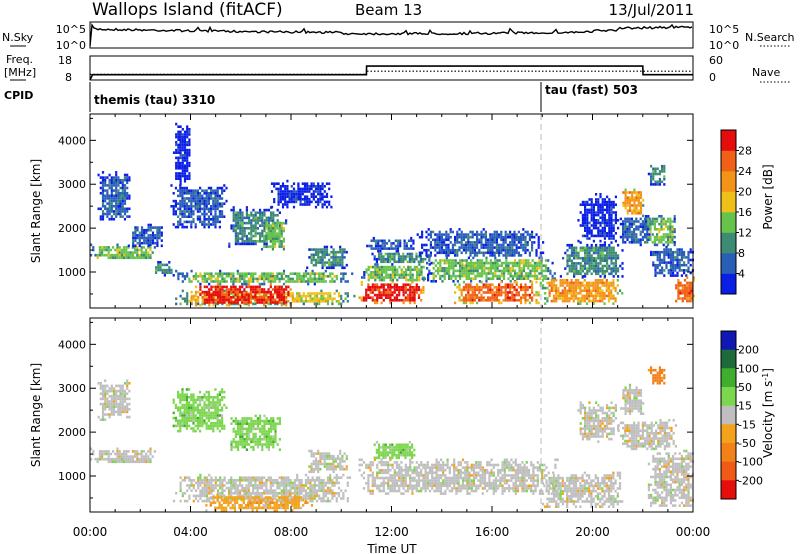 Image resolution: width=800 pixels, height=554 pixels. I want to click on nsky-frame, so click(391, 35).